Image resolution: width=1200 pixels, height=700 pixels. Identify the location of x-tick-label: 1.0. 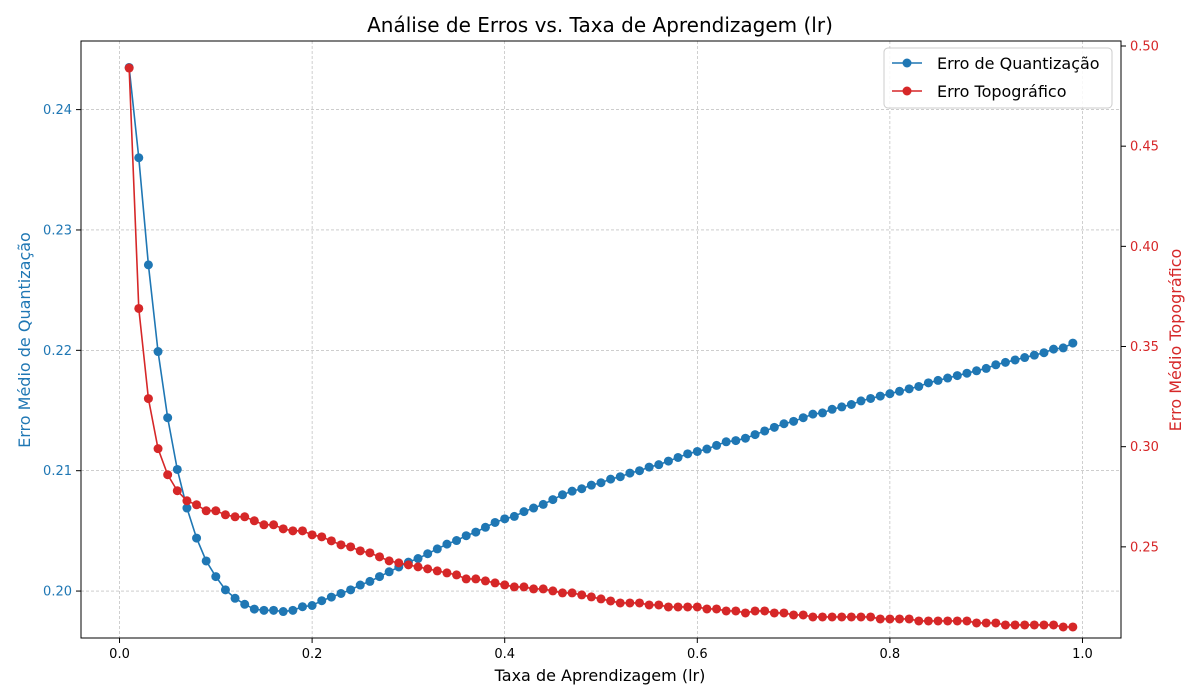
(1082, 654).